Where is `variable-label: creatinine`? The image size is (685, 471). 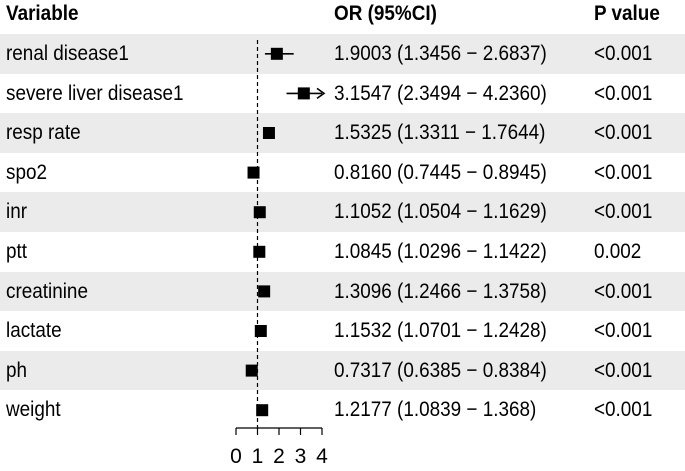 variable-label: creatinine is located at coordinates (47, 291).